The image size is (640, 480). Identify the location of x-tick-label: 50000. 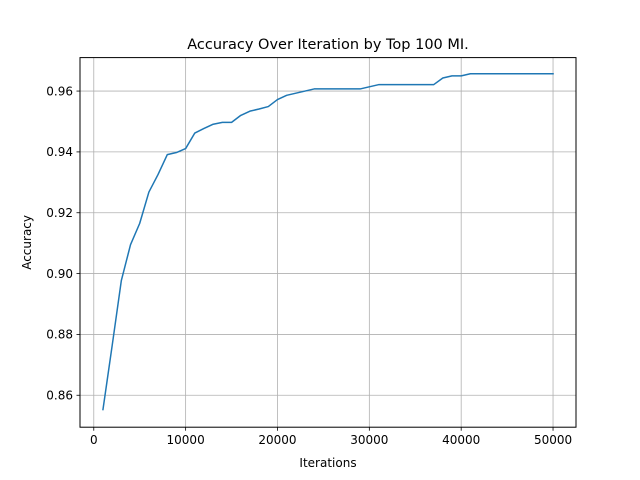
(553, 440).